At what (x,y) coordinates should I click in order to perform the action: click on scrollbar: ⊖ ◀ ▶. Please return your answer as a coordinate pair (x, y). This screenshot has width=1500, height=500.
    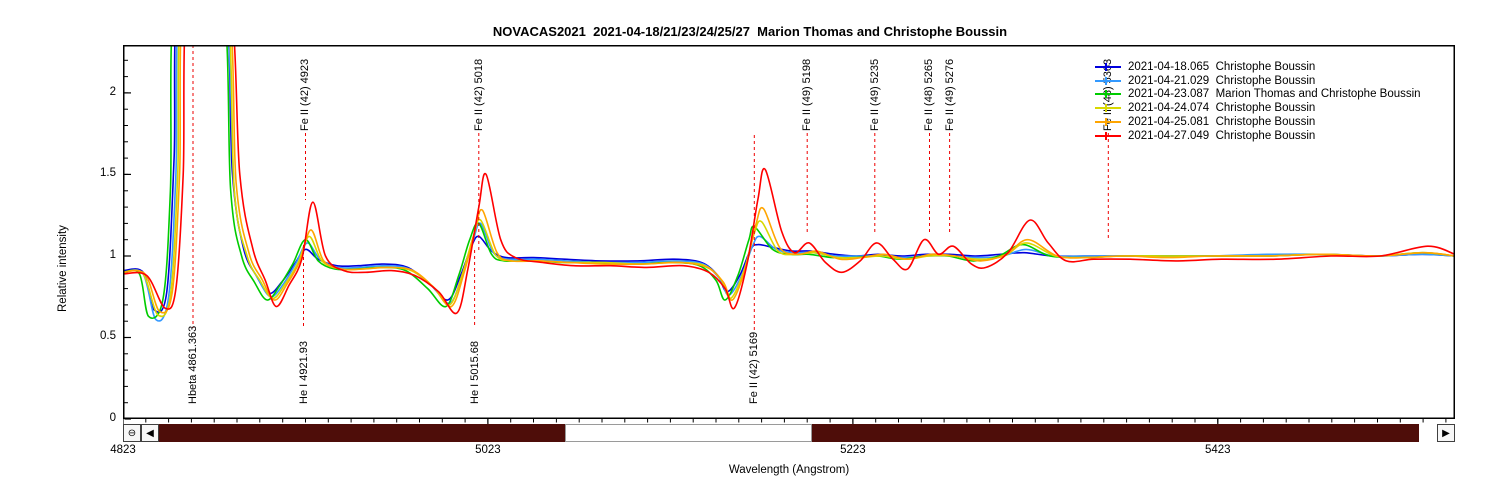
    Looking at the image, I should click on (789, 433).